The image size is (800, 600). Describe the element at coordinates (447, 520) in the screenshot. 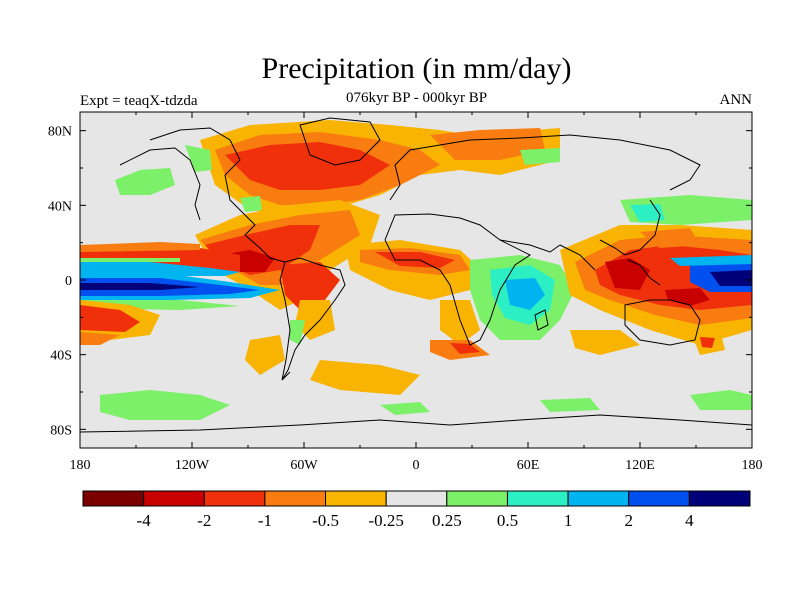

I see `colorbar-label: 0.25` at that location.